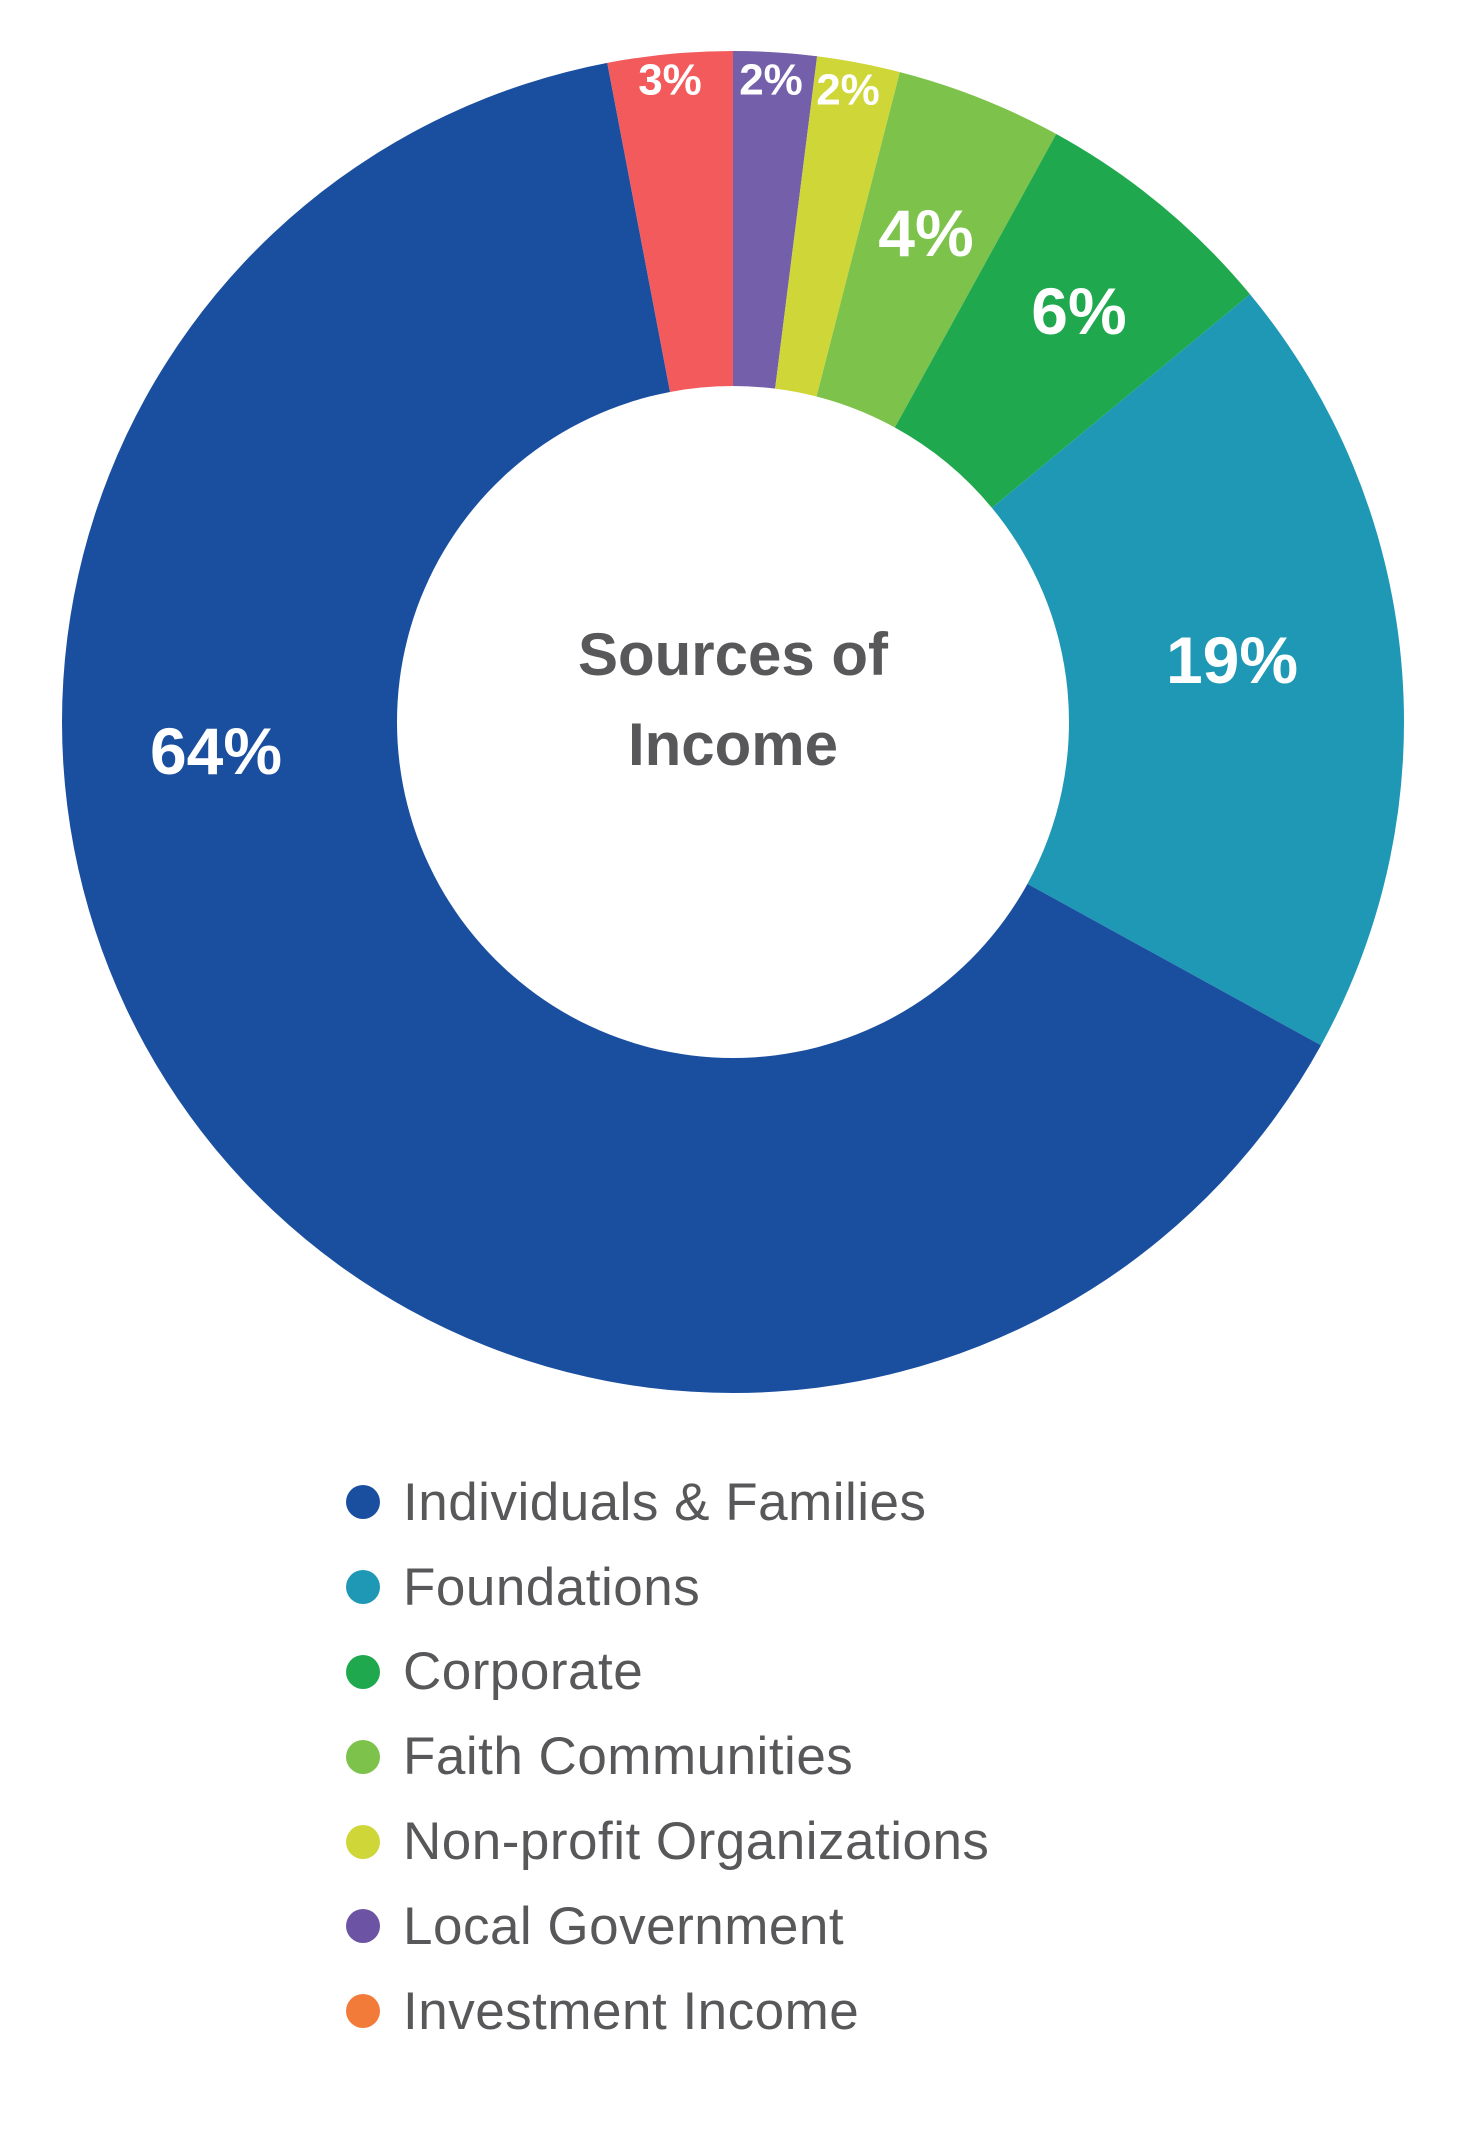 Image resolution: width=1463 pixels, height=2134 pixels. Describe the element at coordinates (216, 751) in the screenshot. I see `slice-label: 64%` at that location.